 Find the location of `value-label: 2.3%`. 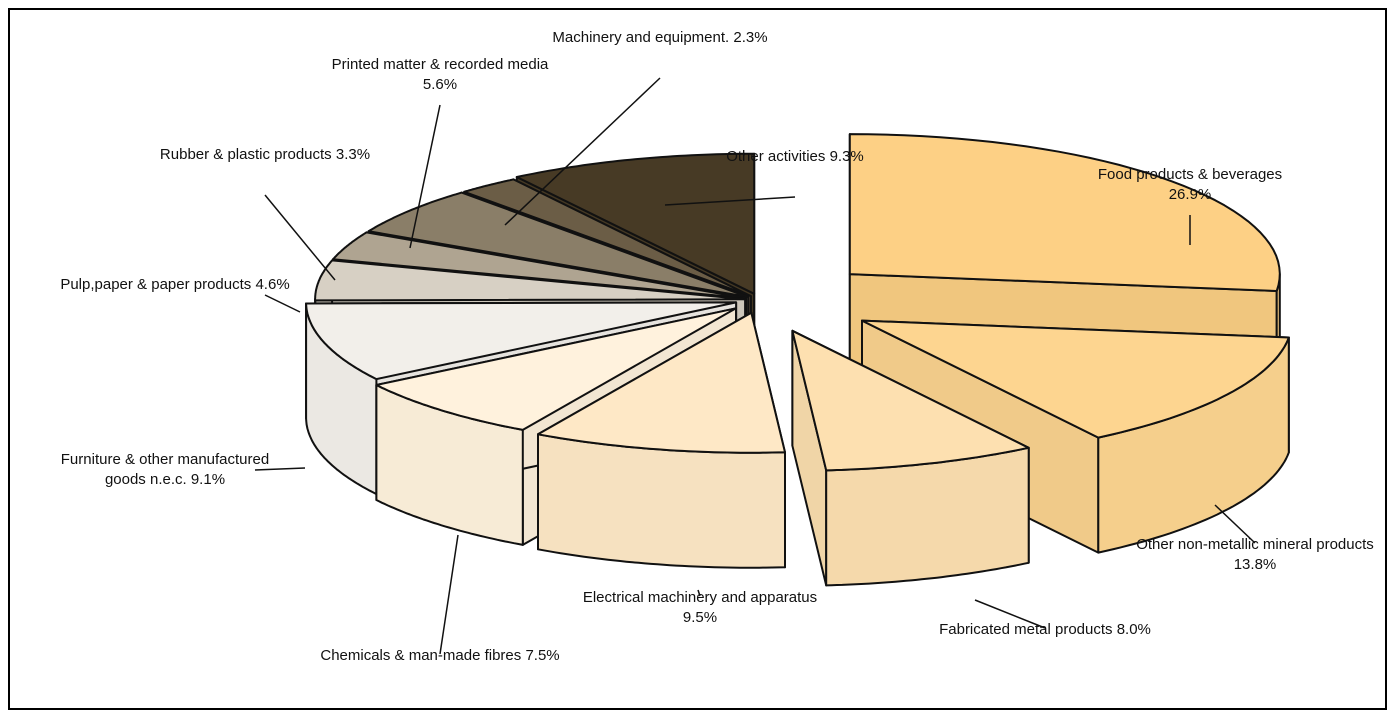

value-label: 2.3% is located at coordinates (750, 37).